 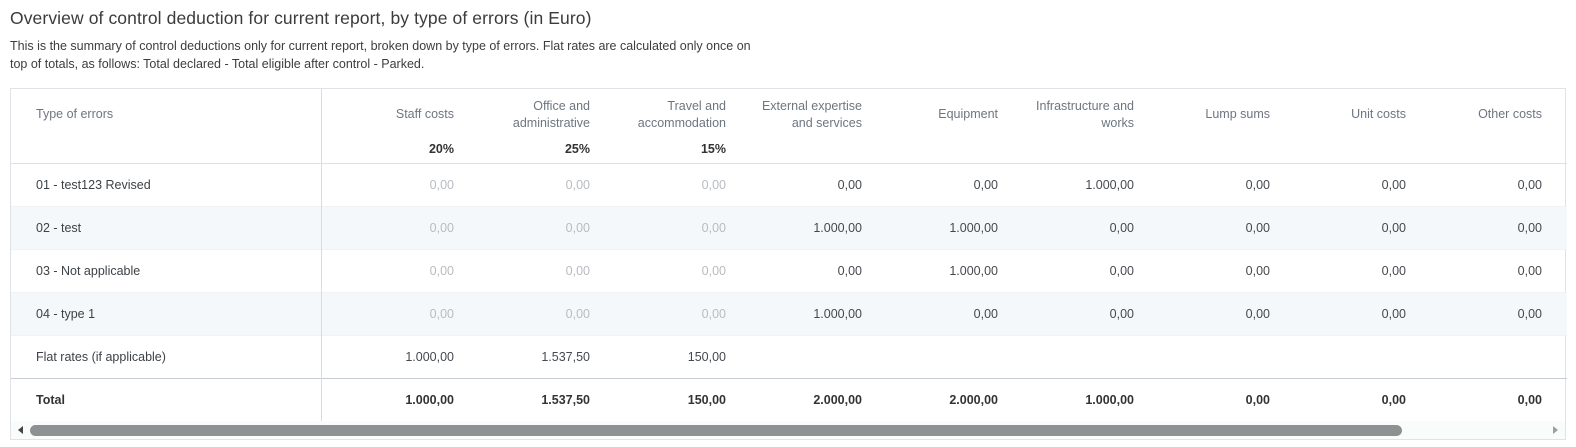 I want to click on column-header-label: Lump sums, so click(x=1237, y=114).